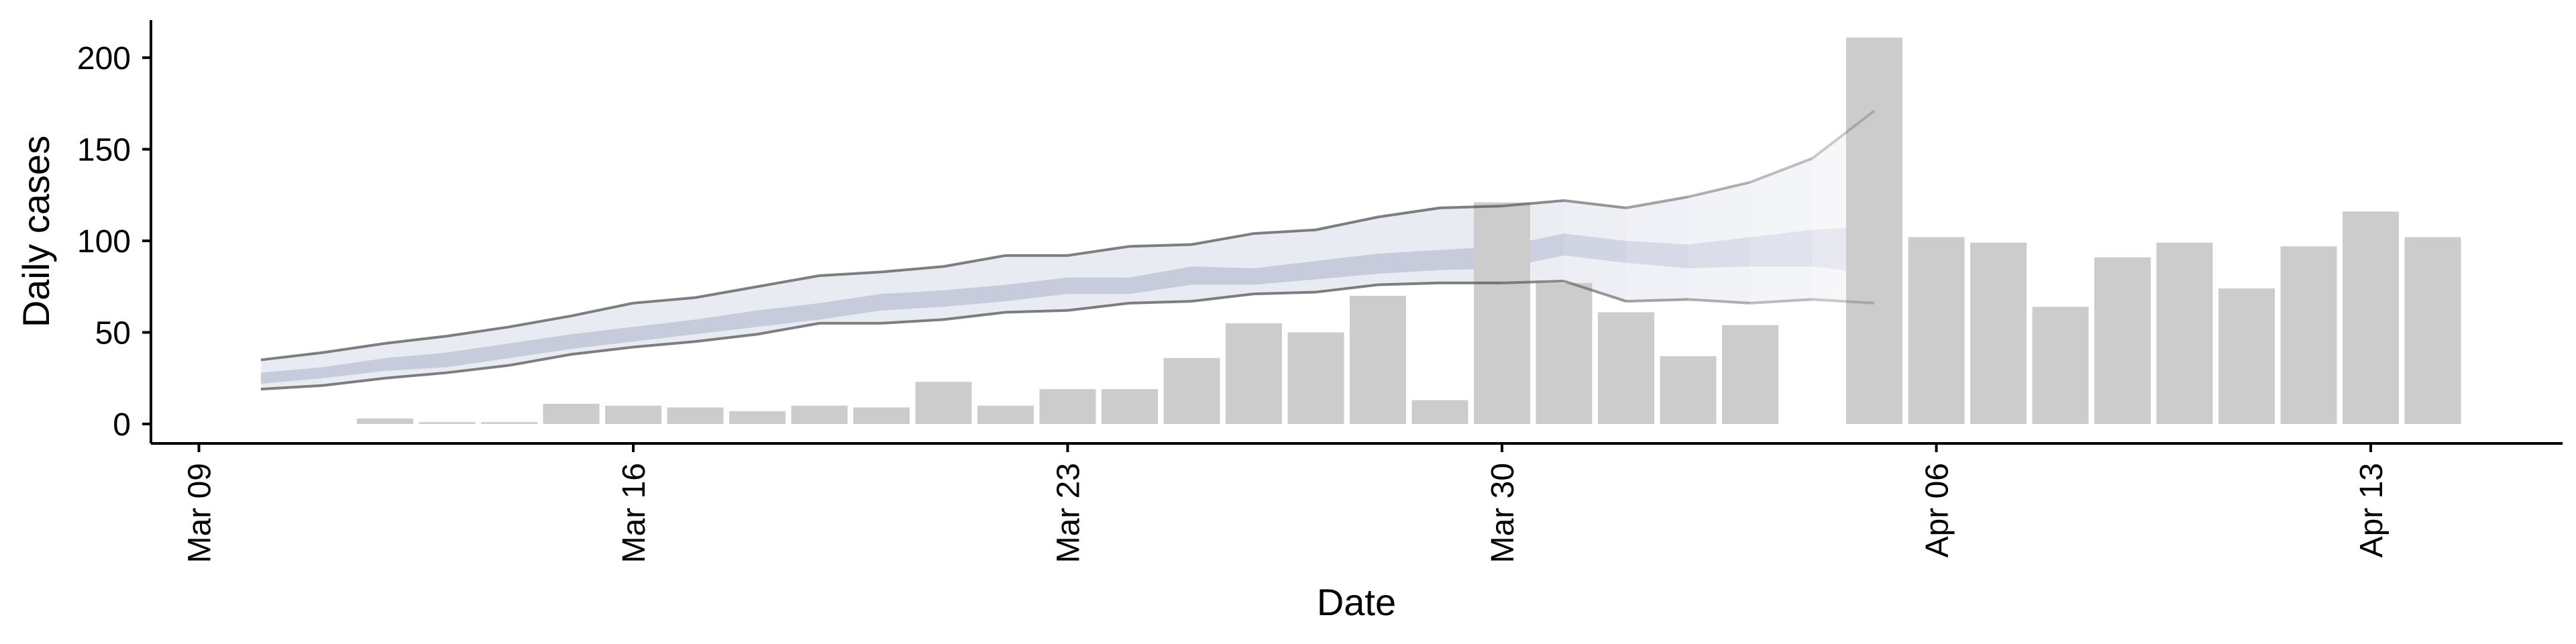 Image resolution: width=2576 pixels, height=644 pixels. What do you see at coordinates (114, 242) in the screenshot?
I see `y-ticks: 0 50 100 150 200` at bounding box center [114, 242].